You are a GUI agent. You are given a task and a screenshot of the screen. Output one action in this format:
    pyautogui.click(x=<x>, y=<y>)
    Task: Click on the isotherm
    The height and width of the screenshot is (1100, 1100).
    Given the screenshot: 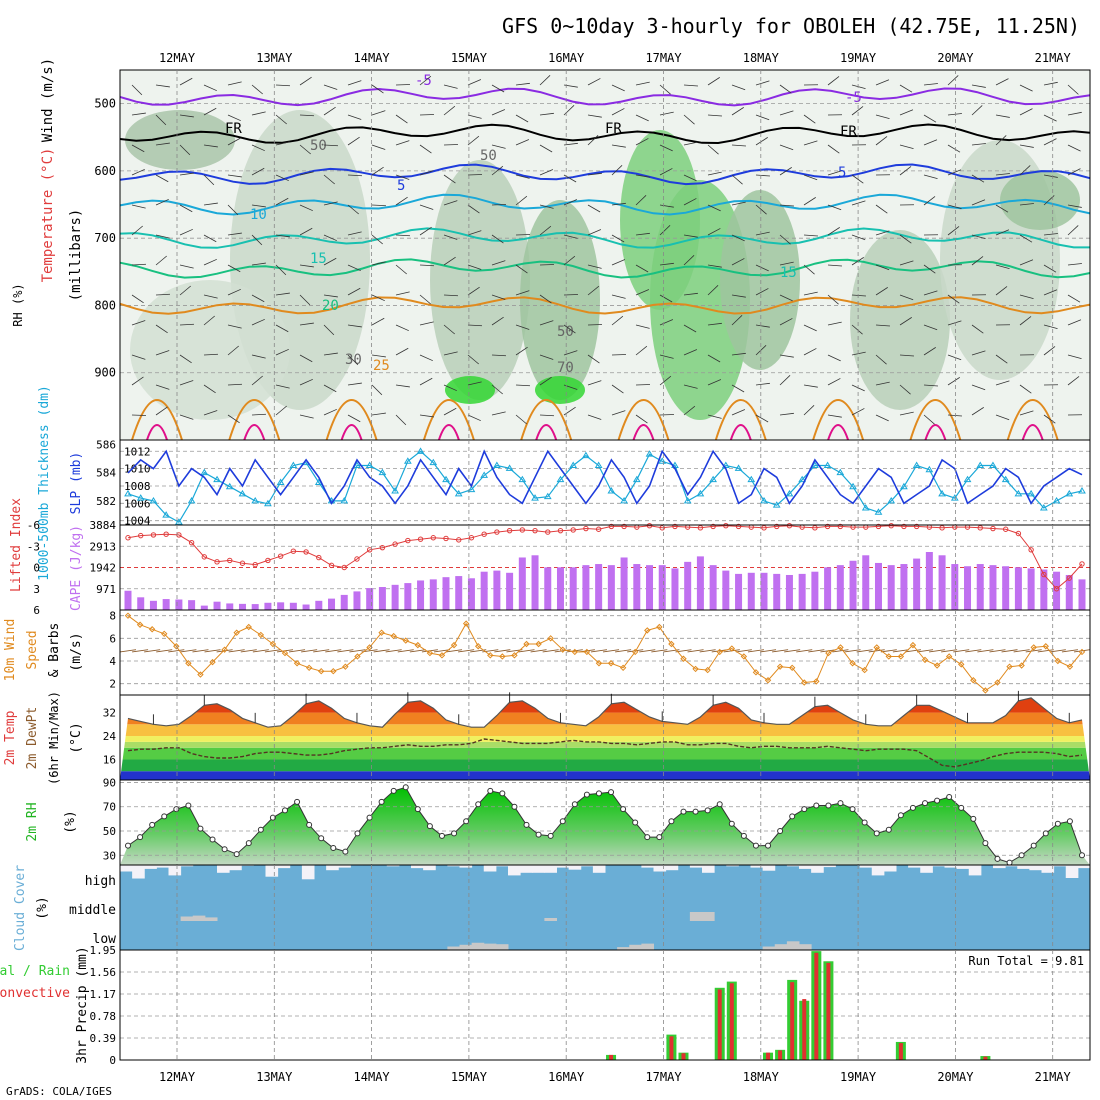 What is the action you would take?
    pyautogui.click(x=605, y=134)
    